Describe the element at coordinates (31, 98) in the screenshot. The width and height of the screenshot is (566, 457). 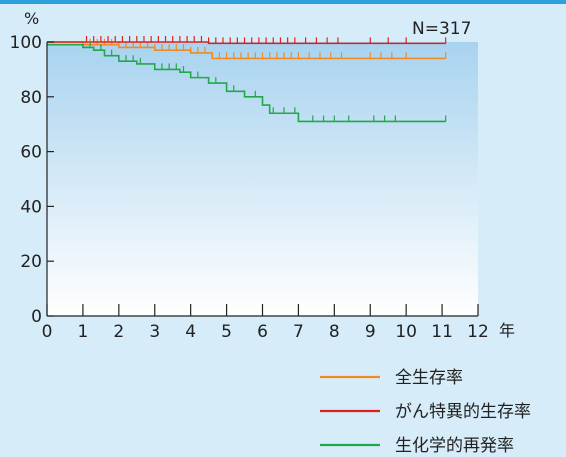
I see `y-tick-label: 80` at that location.